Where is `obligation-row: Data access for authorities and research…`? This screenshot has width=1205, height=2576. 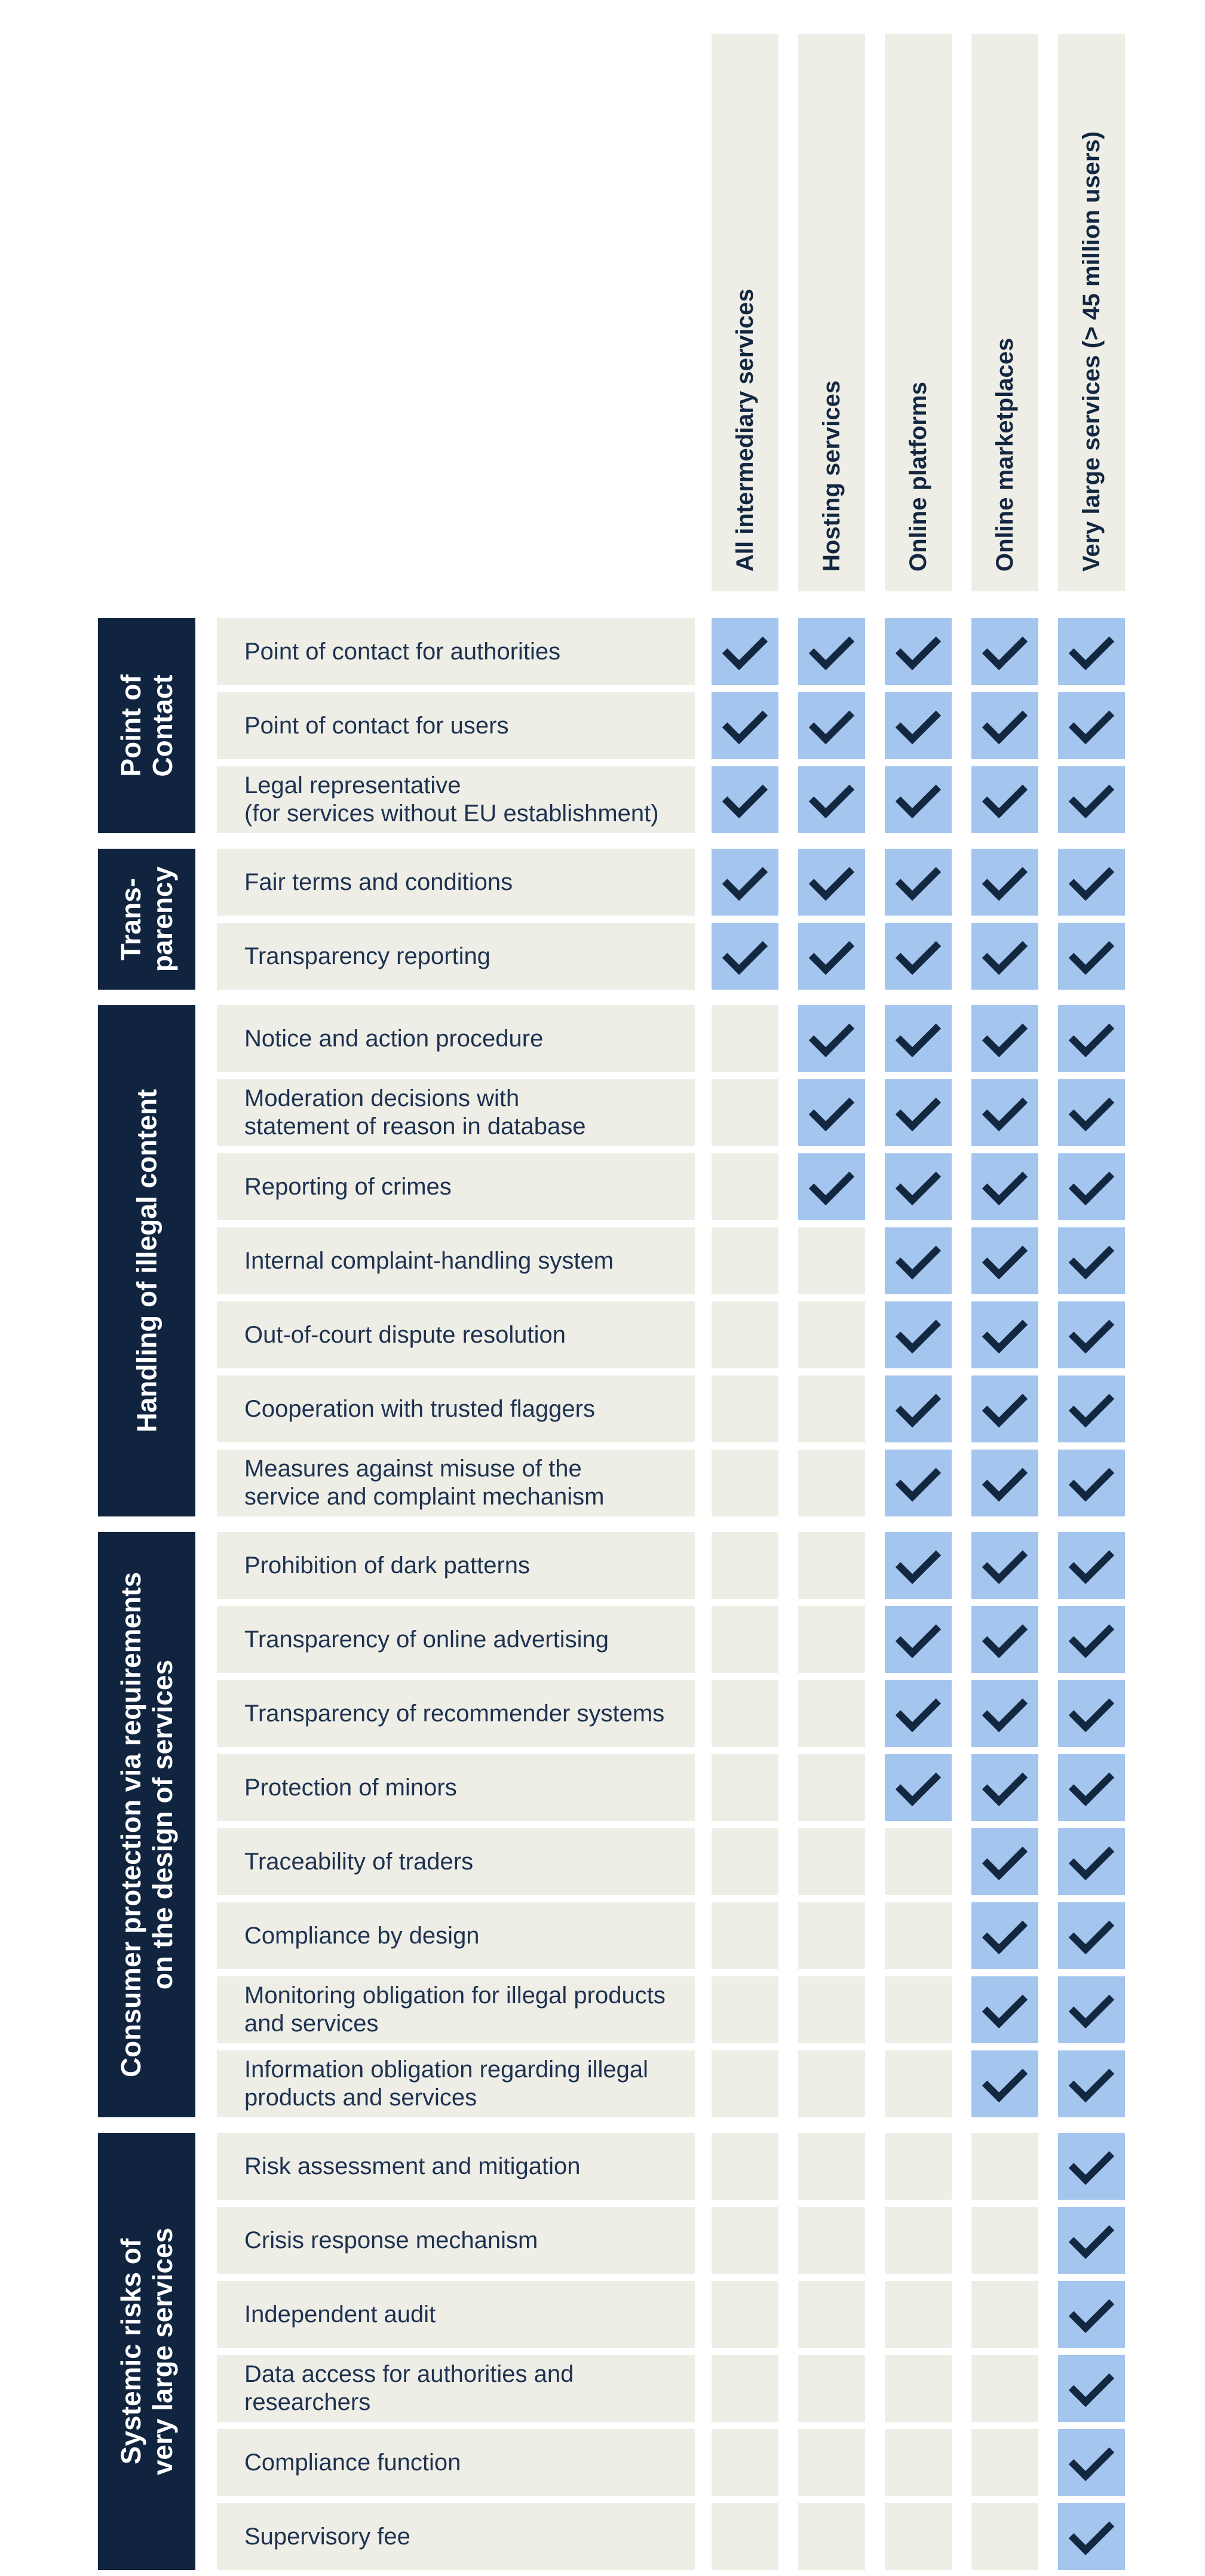 obligation-row: Data access for authorities and research… is located at coordinates (671, 2388).